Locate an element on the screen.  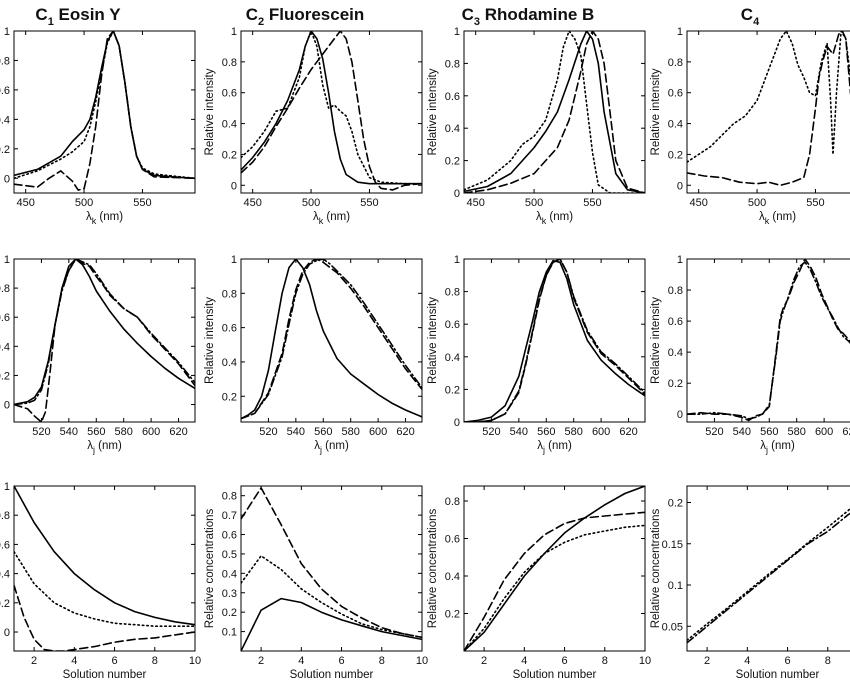
x-axis-label: Solution number is located at coordinates (555, 675).